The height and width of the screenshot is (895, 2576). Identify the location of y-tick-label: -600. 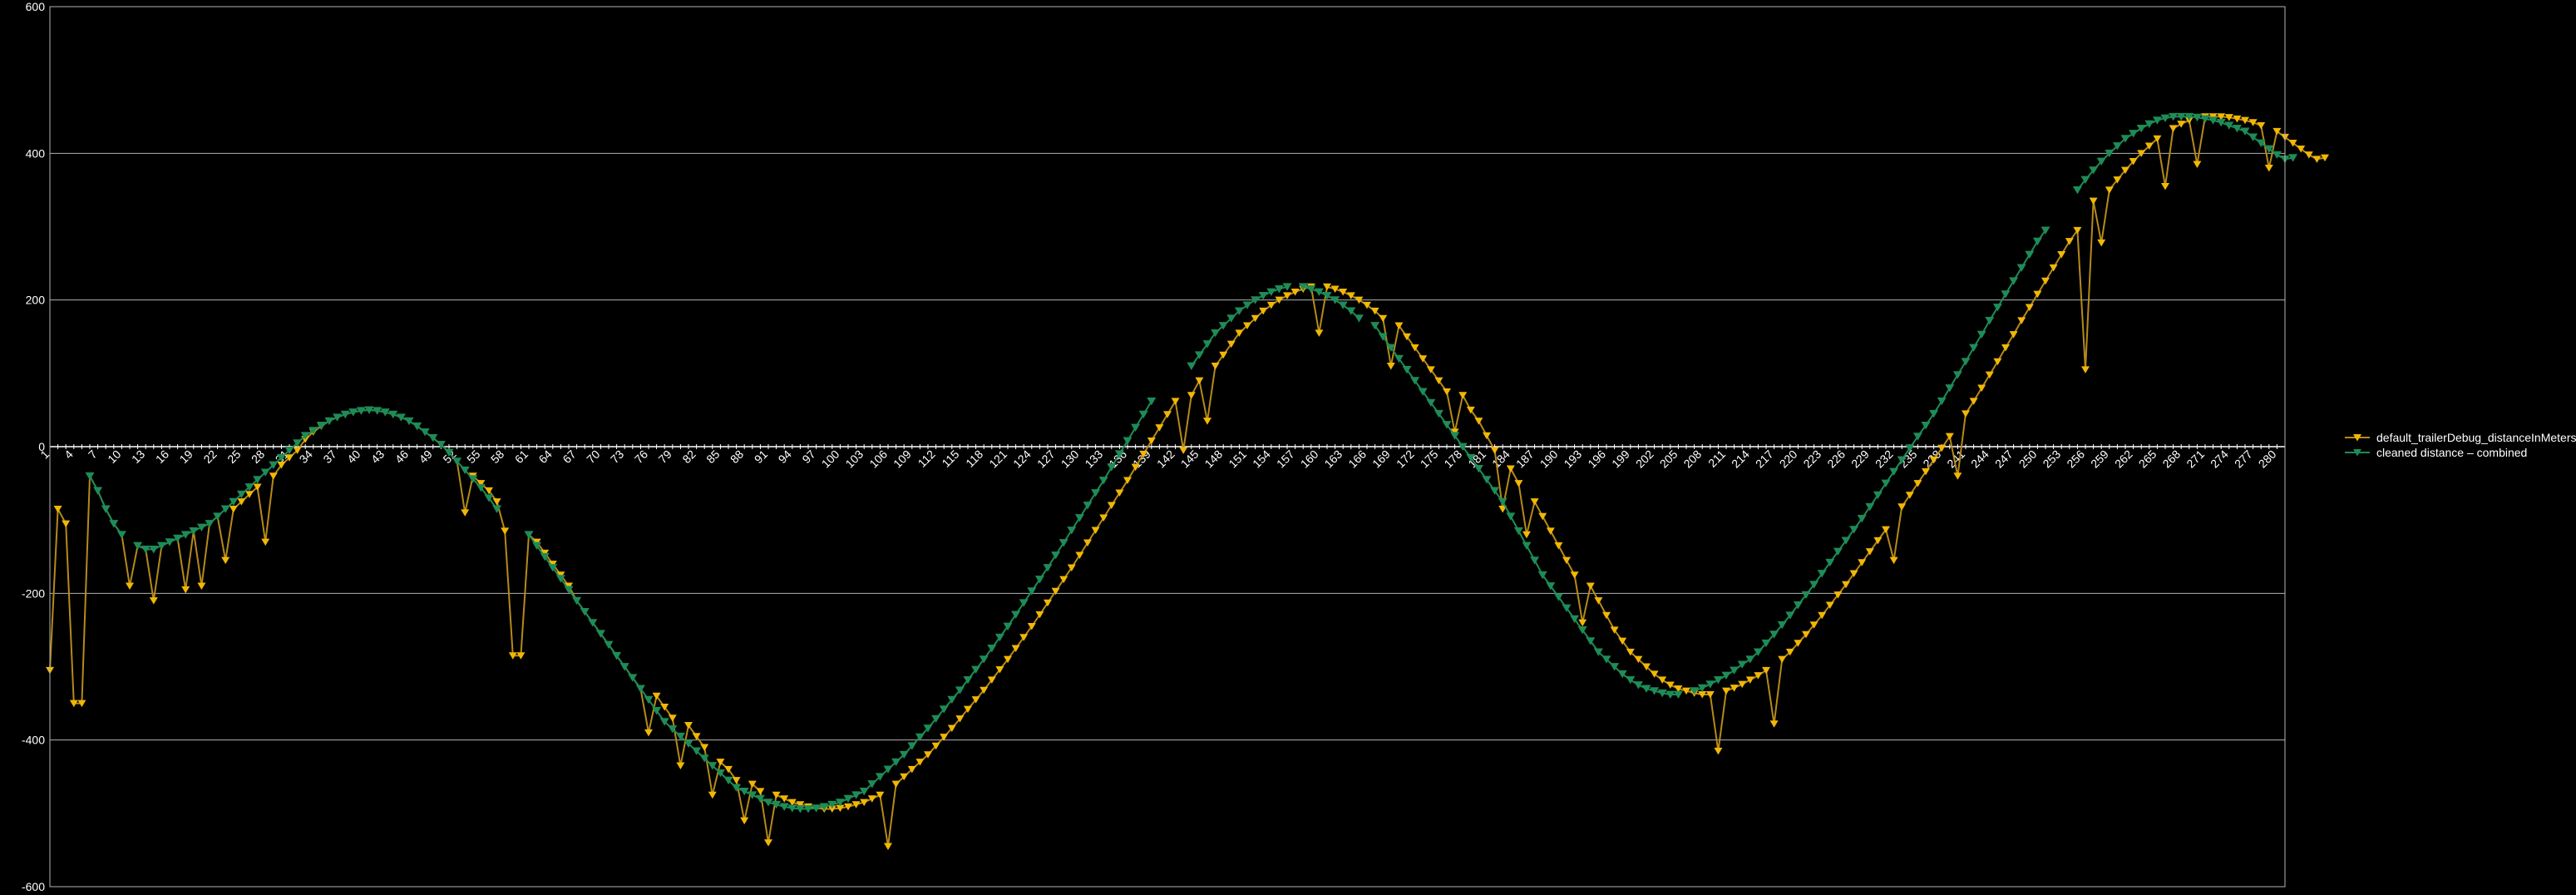
(33, 887).